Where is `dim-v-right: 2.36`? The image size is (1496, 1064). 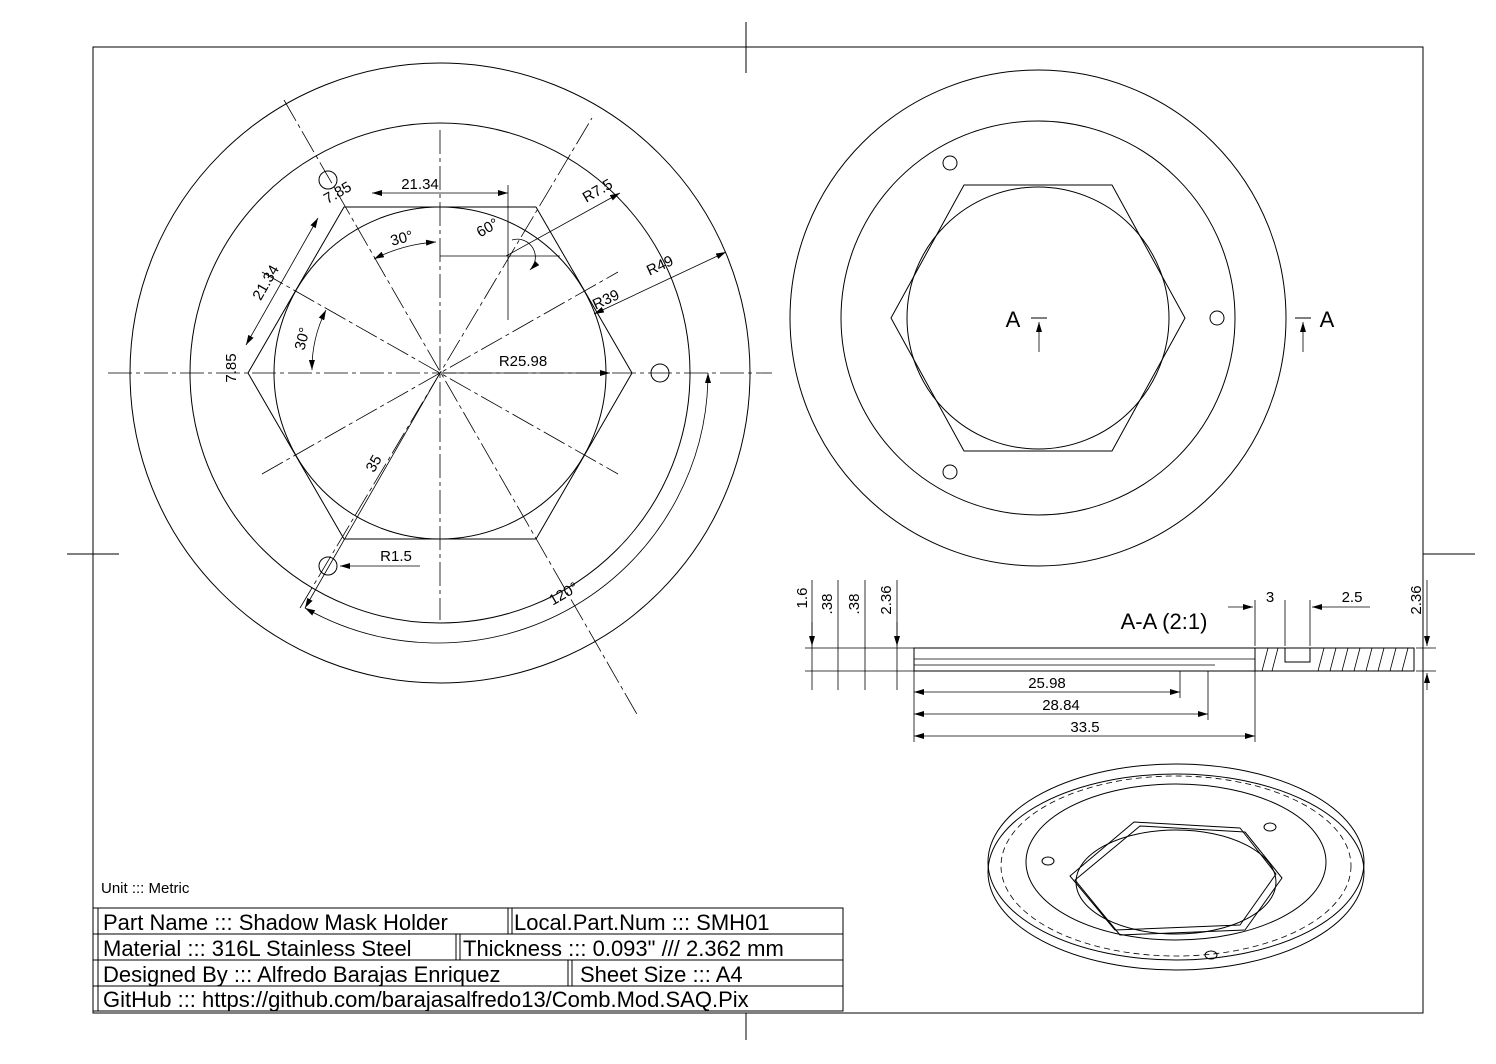 dim-v-right: 2.36 is located at coordinates (1416, 599).